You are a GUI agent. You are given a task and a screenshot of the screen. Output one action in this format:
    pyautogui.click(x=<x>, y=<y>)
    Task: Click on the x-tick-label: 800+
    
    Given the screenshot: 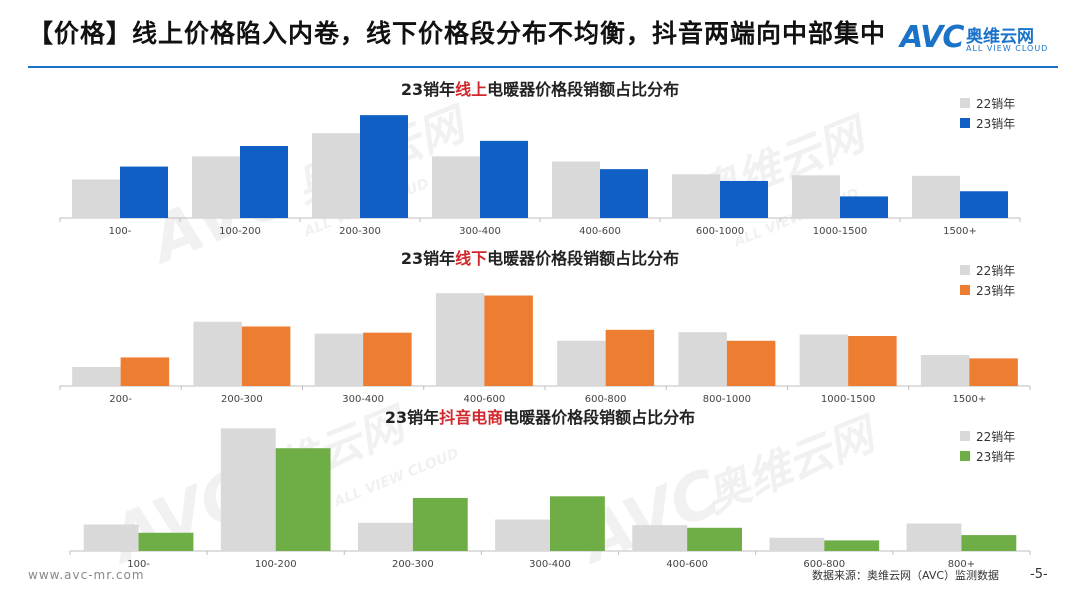 What is the action you would take?
    pyautogui.click(x=961, y=564)
    